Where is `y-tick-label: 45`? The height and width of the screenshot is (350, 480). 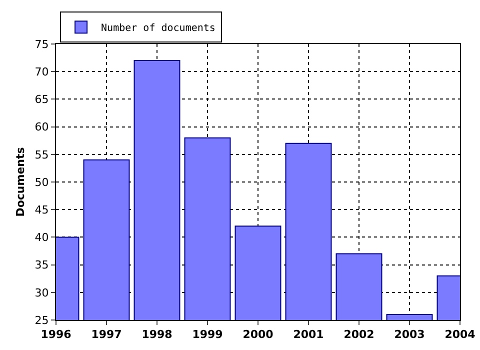 y-tick-label: 45 is located at coordinates (41, 209).